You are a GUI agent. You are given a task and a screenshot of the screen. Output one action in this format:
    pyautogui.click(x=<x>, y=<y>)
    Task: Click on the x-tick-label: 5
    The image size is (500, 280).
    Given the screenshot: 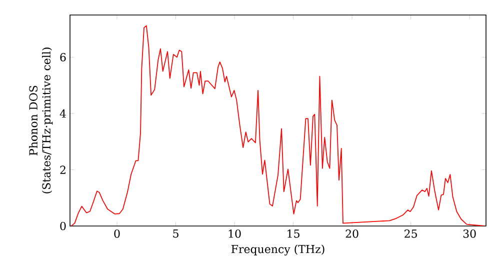 What is the action you would take?
    pyautogui.click(x=175, y=234)
    